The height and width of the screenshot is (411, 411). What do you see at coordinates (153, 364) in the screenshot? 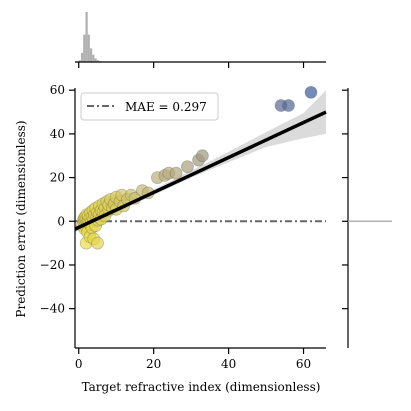
I see `x-tick-label: 20` at bounding box center [153, 364].